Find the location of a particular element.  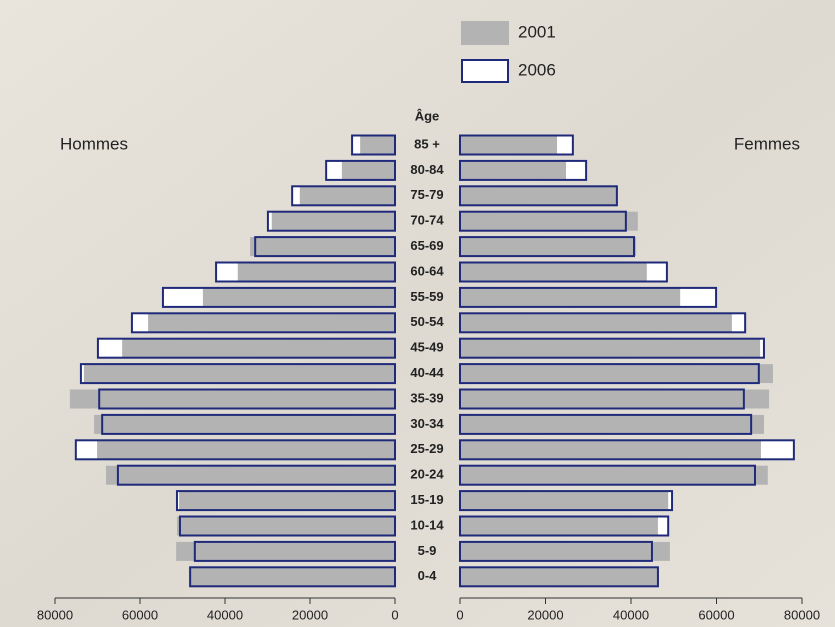

category-label: 80-84 is located at coordinates (427, 169).